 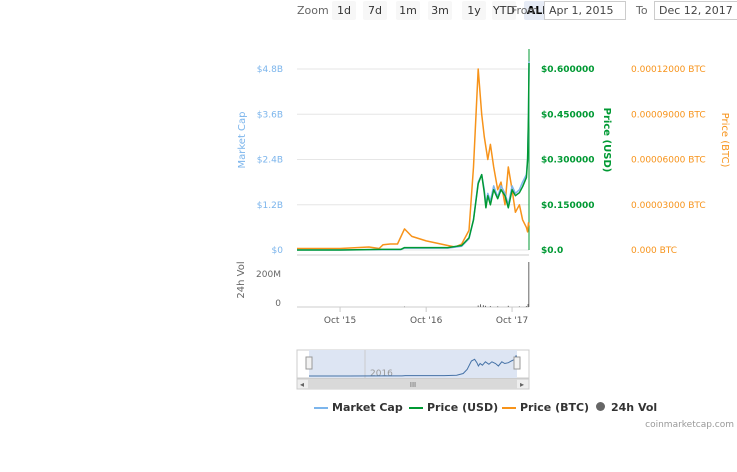 What do you see at coordinates (313, 10) in the screenshot?
I see `zoom-label: Zoom` at bounding box center [313, 10].